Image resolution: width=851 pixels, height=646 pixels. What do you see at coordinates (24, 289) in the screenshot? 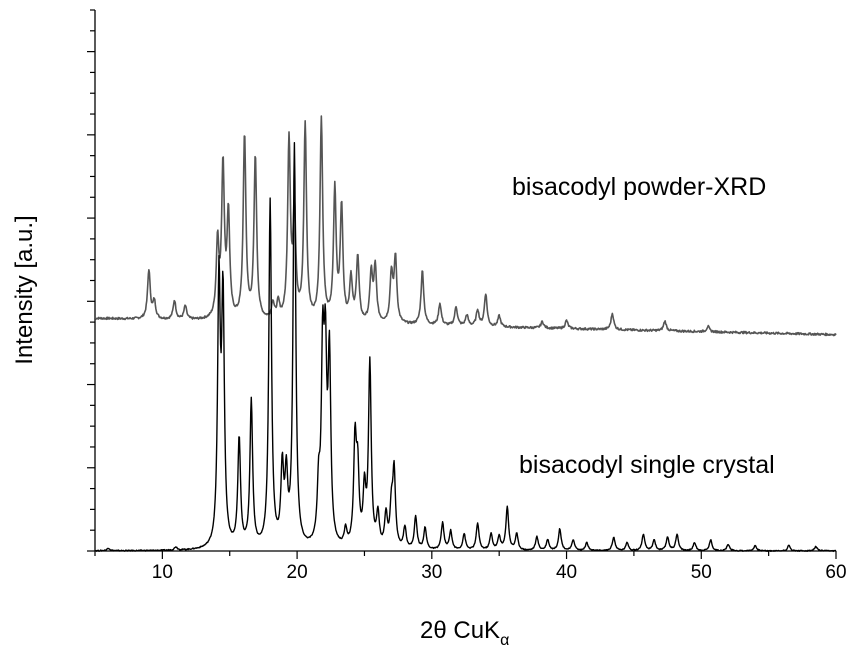
I see `y-axis-title: Intensity [a.u.]` at bounding box center [24, 289].